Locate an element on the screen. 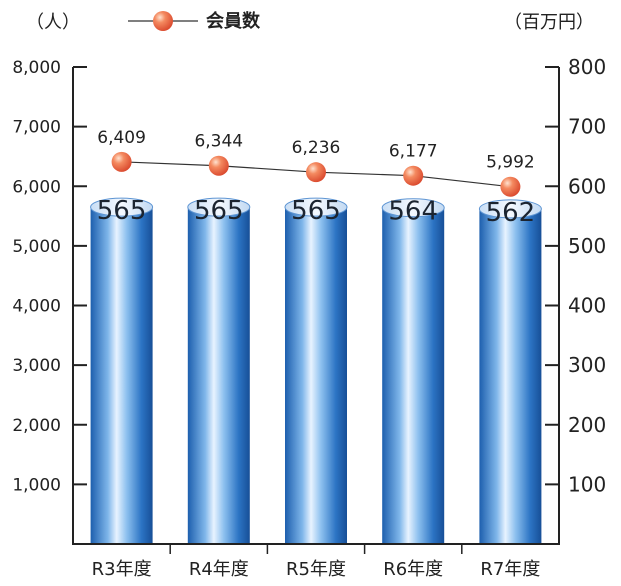  left-tick-label: 8,000 is located at coordinates (36, 68).